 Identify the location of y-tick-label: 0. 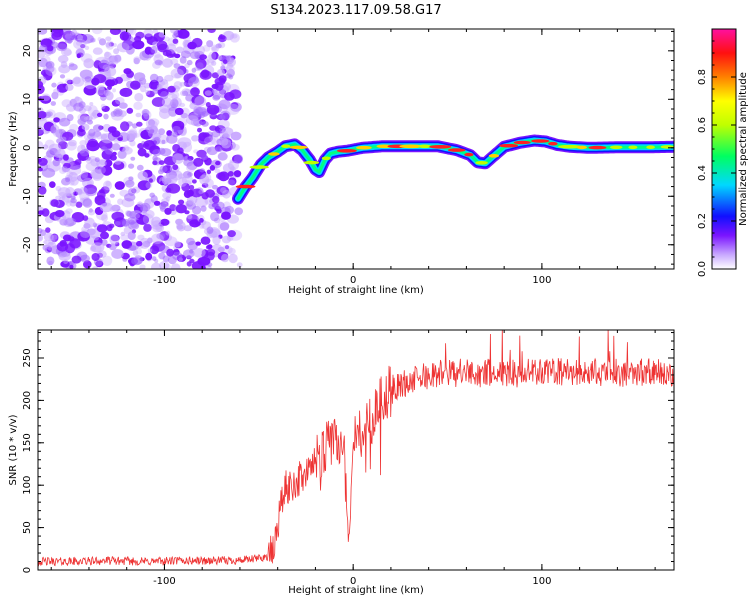
(27, 148).